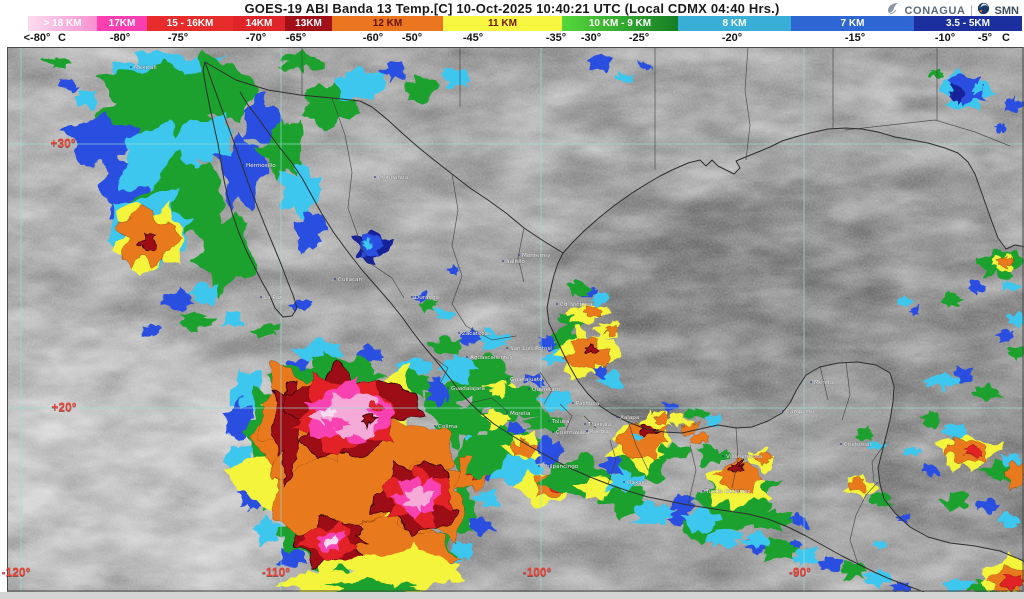 Image resolution: width=1024 pixels, height=599 pixels. What do you see at coordinates (331, 412) in the screenshot?
I see `cloud-blob-wp` at bounding box center [331, 412].